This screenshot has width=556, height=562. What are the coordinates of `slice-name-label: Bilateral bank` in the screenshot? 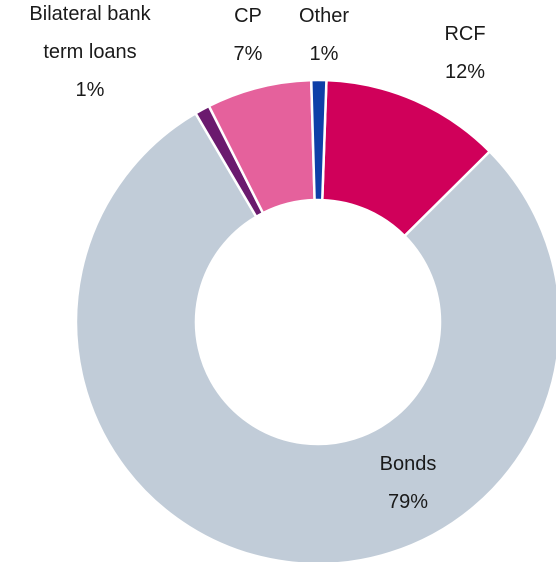 It's located at (90, 14).